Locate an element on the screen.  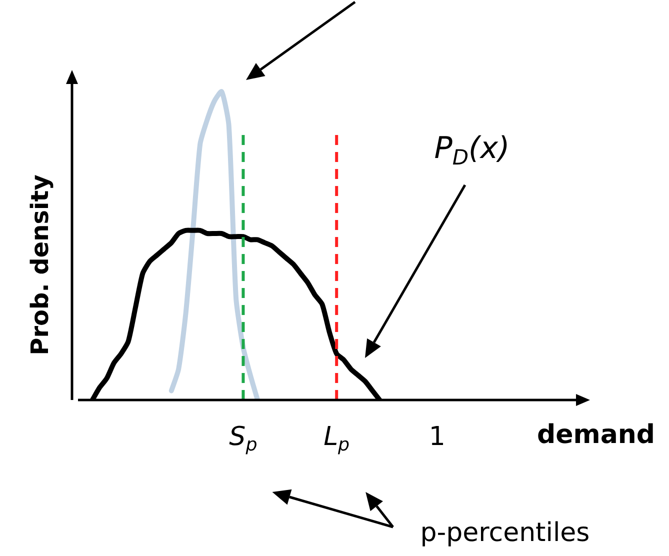
x-axis-title: demand is located at coordinates (596, 435).